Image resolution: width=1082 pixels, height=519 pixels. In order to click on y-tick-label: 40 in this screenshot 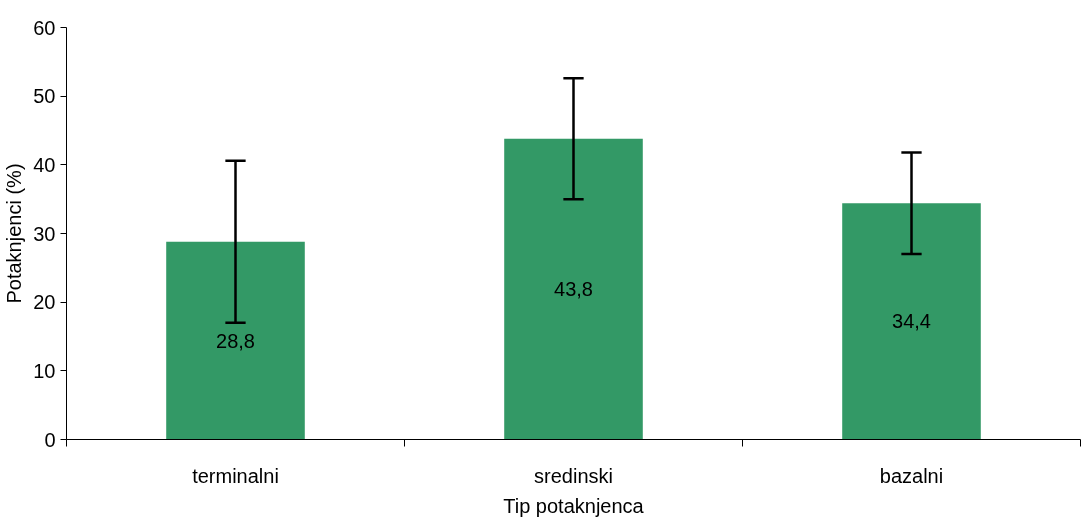, I will do `click(44, 164)`.